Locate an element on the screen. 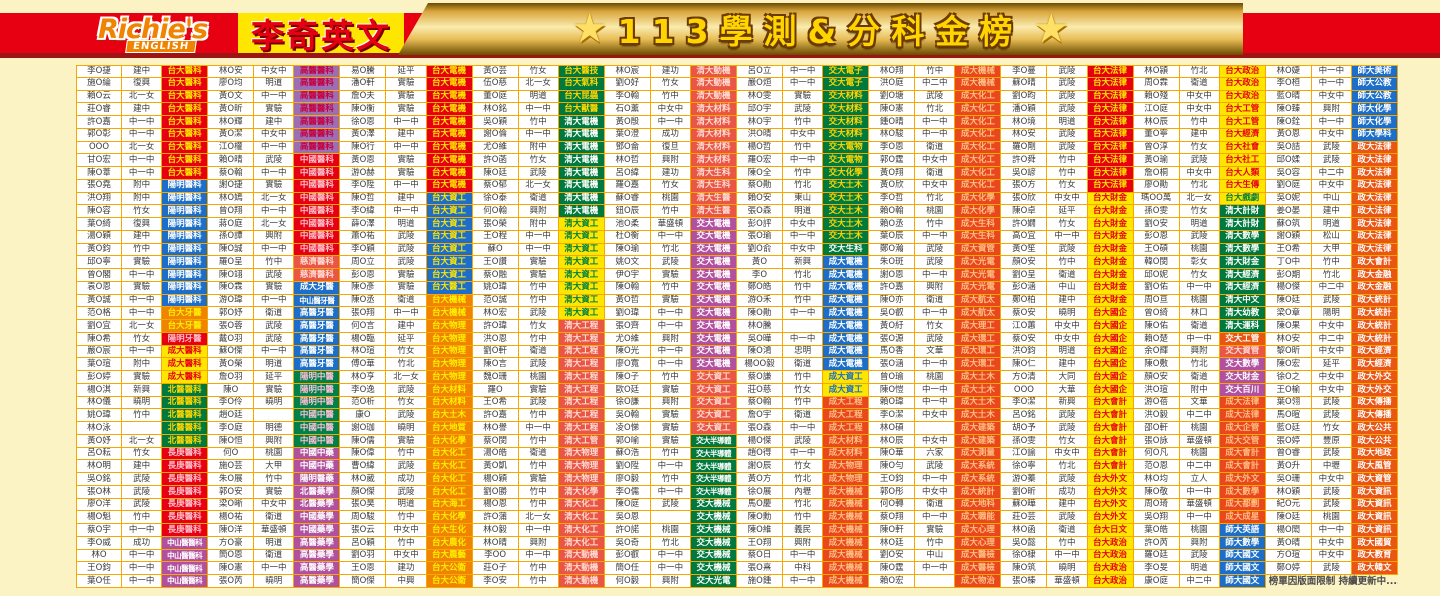  department-cell: 成大職能 is located at coordinates (978, 518).